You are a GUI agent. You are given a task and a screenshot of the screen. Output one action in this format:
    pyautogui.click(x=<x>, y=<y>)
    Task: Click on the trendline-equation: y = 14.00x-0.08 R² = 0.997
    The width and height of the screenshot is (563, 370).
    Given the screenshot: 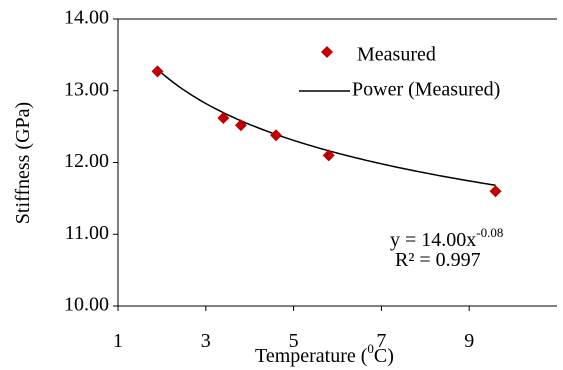 What is the action you would take?
    pyautogui.click(x=446, y=248)
    